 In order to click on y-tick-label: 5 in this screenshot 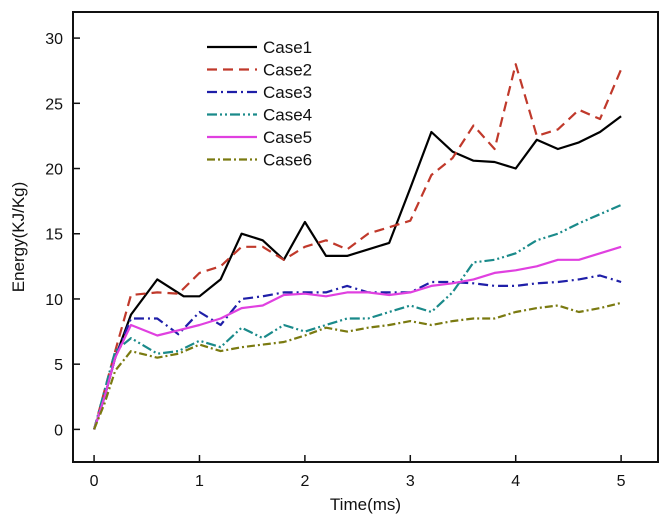, I will do `click(58, 365)`.